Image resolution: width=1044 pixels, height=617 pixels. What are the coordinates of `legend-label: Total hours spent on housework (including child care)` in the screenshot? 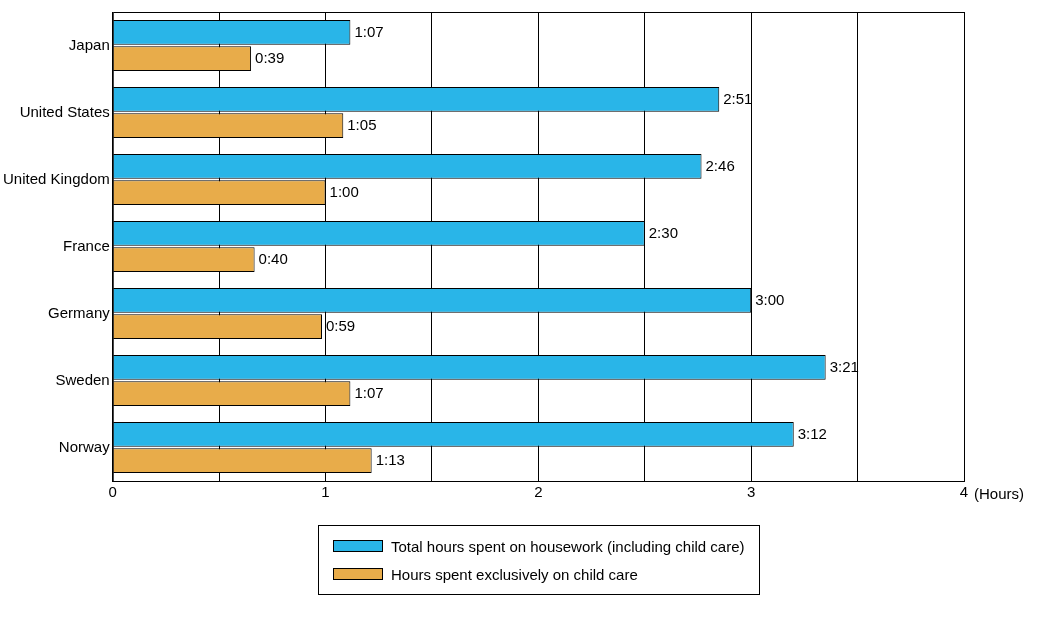 It's located at (568, 546).